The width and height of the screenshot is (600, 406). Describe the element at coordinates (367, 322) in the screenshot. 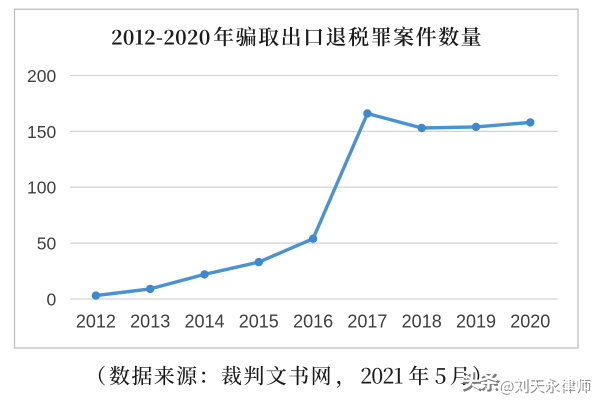

I see `svg-text: 2017` at that location.